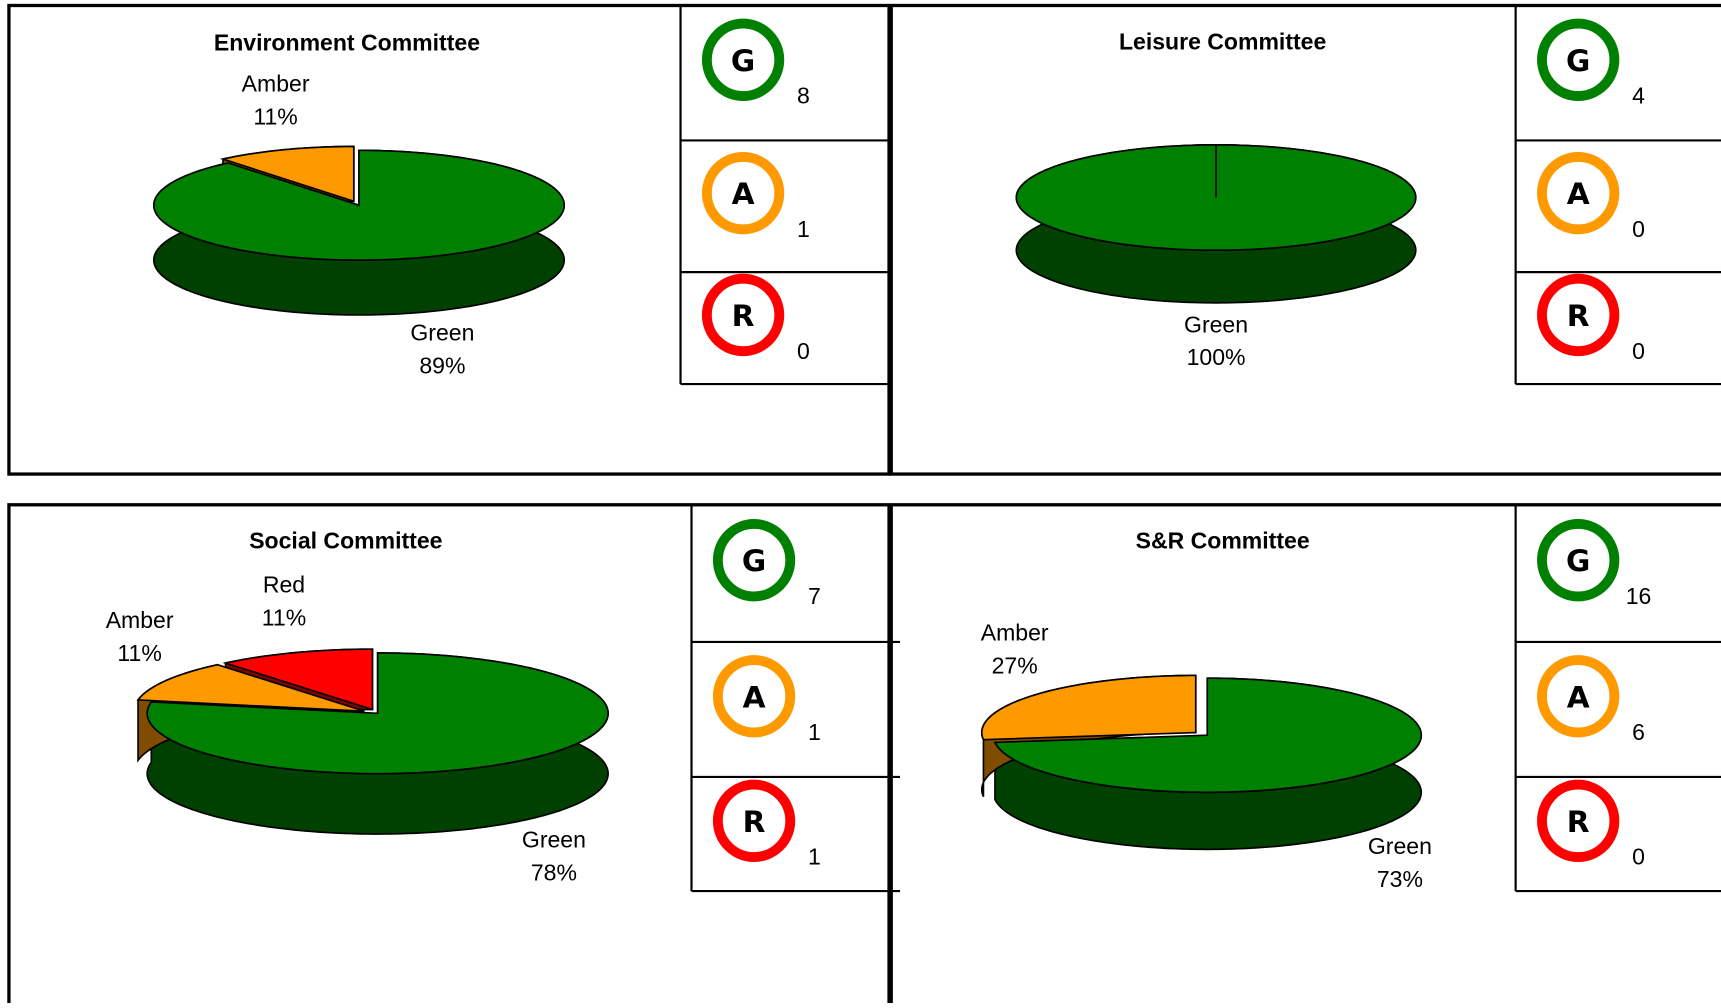  I want to click on slice-percent: 100%, so click(1216, 357).